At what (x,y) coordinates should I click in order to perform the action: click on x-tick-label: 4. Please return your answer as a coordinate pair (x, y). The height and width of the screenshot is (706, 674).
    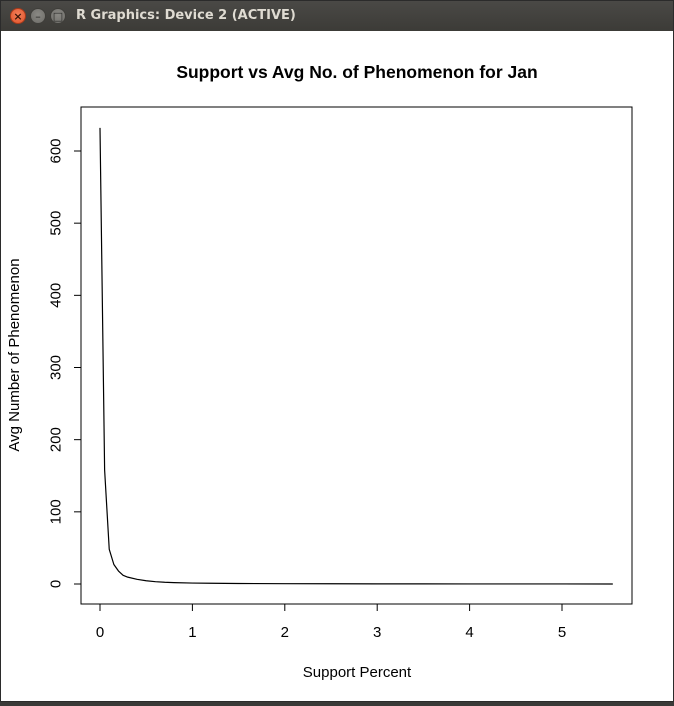
    Looking at the image, I should click on (469, 632).